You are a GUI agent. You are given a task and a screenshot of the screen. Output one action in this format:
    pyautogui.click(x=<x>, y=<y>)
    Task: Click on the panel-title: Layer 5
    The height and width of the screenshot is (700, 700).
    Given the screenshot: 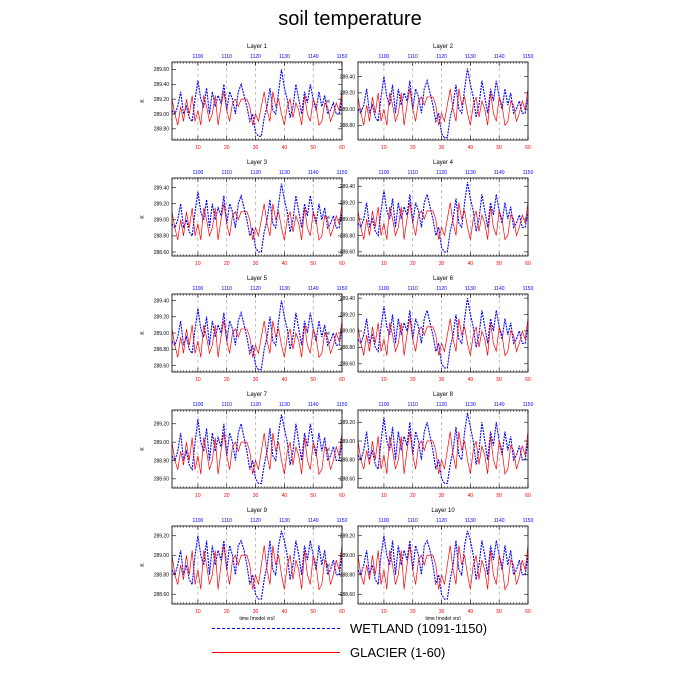 What is the action you would take?
    pyautogui.click(x=257, y=279)
    